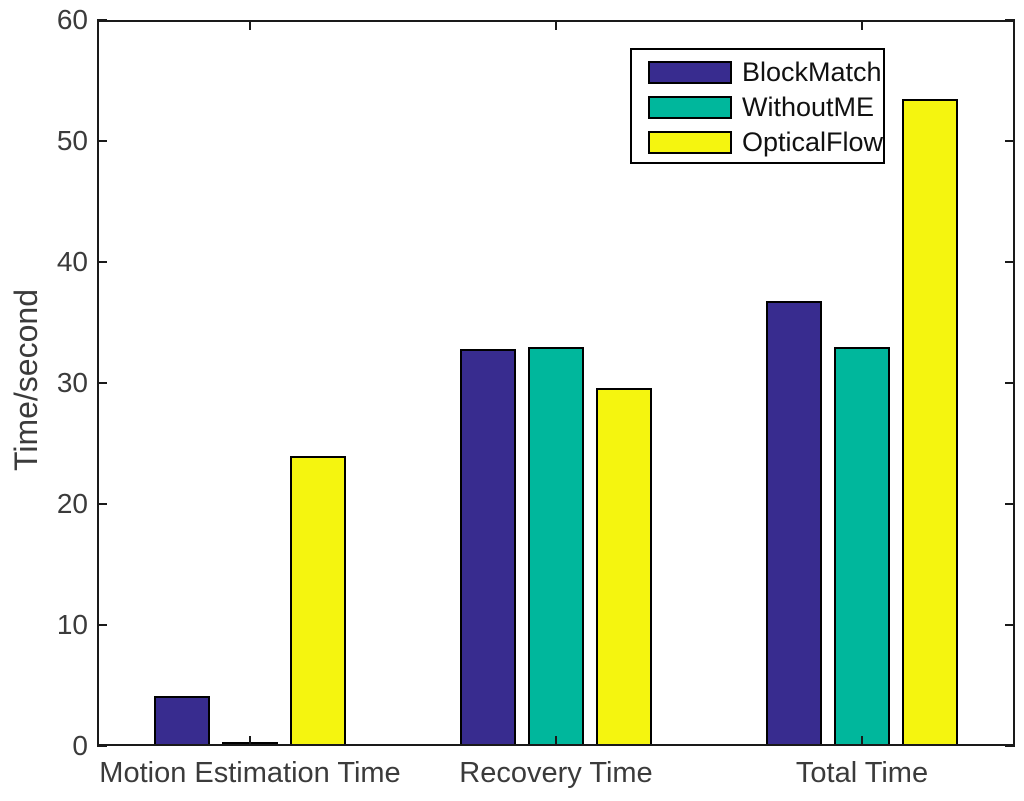 This screenshot has width=1024, height=801. Describe the element at coordinates (808, 107) in the screenshot. I see `legend-label-withoutme: WithoutME` at that location.